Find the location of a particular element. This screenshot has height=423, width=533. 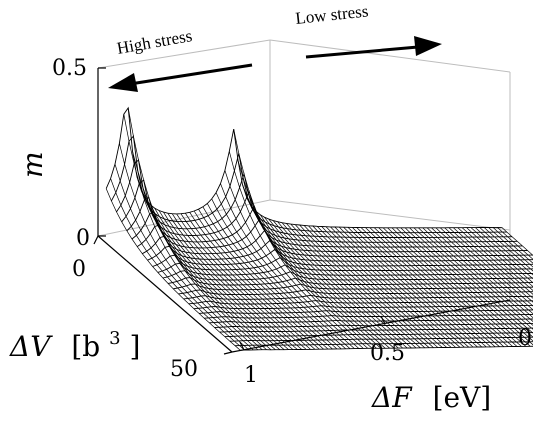

y-tick-label-50: 50 is located at coordinates (184, 369).